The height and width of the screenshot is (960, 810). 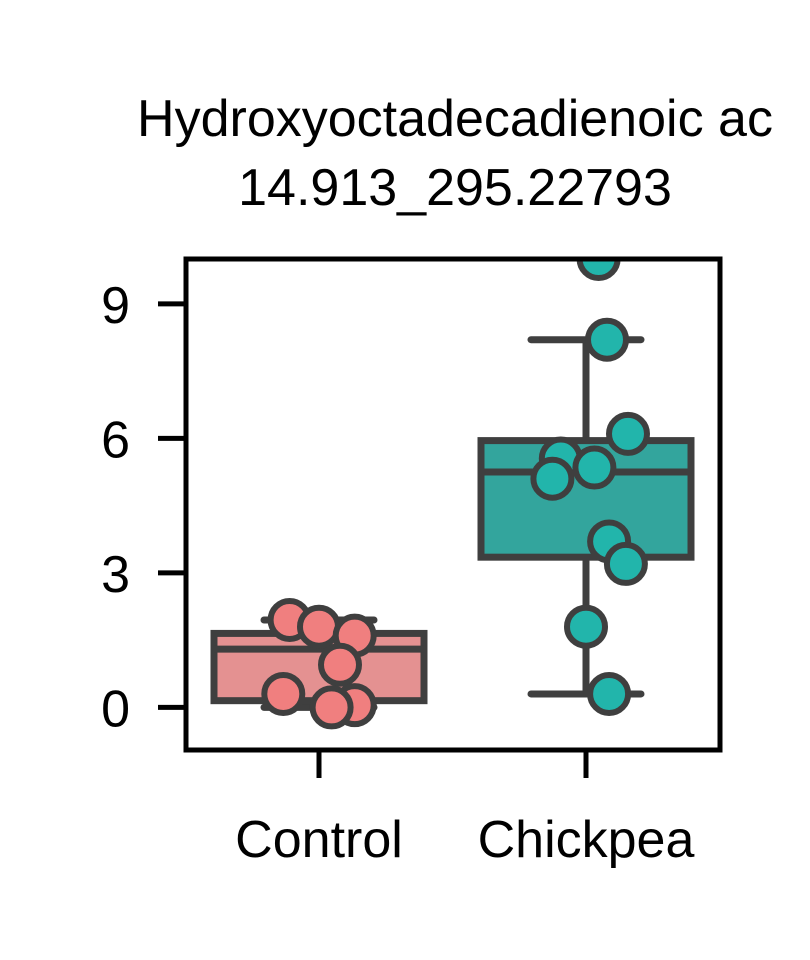 I want to click on x-tick-label-control: Control, so click(x=319, y=840).